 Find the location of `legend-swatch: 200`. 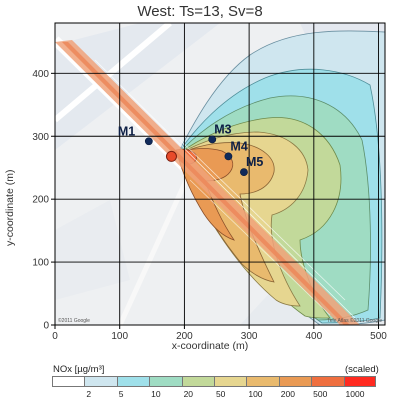

legend-swatch: 200 is located at coordinates (295, 387).